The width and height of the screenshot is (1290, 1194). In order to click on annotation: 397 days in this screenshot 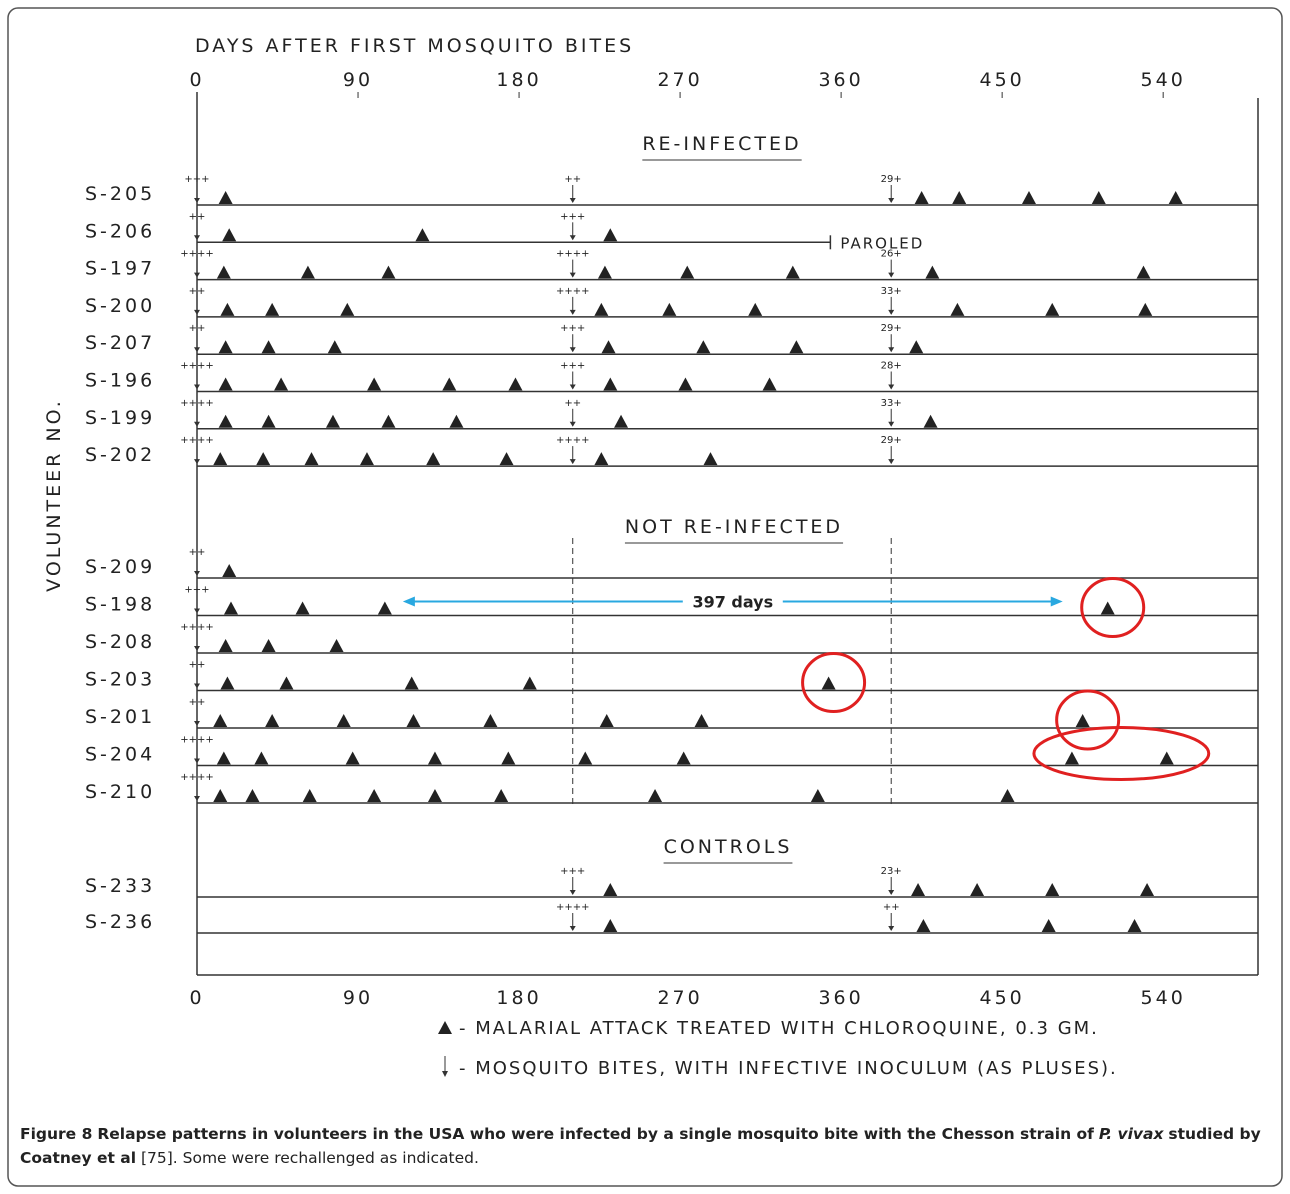, I will do `click(732, 602)`.